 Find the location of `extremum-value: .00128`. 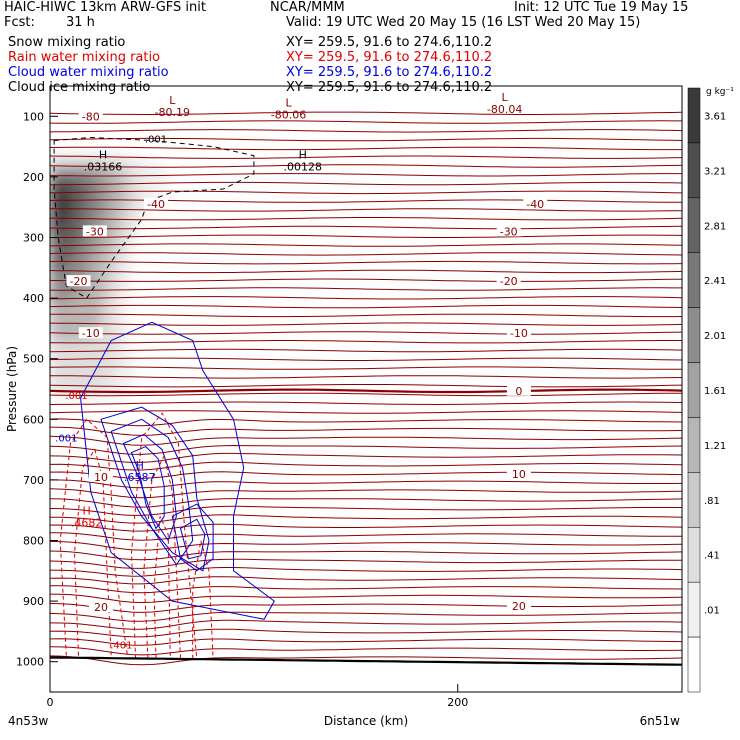

extremum-value: .00128 is located at coordinates (303, 167).